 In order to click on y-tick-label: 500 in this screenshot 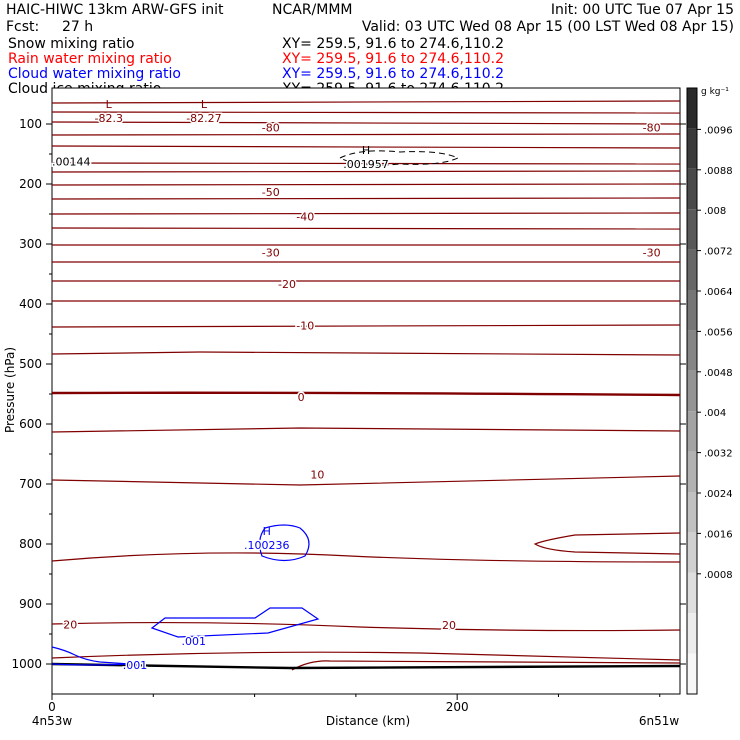, I will do `click(30, 364)`.